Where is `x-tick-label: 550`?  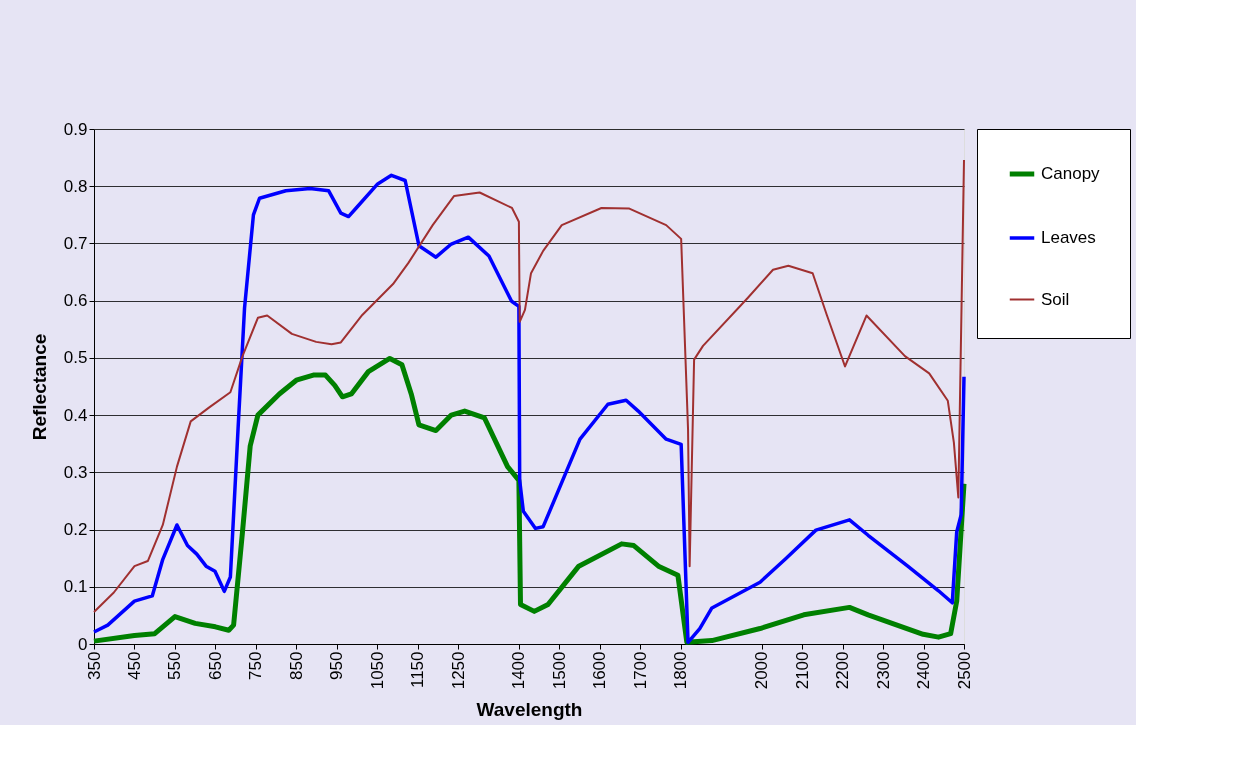 x-tick-label: 550 is located at coordinates (175, 665).